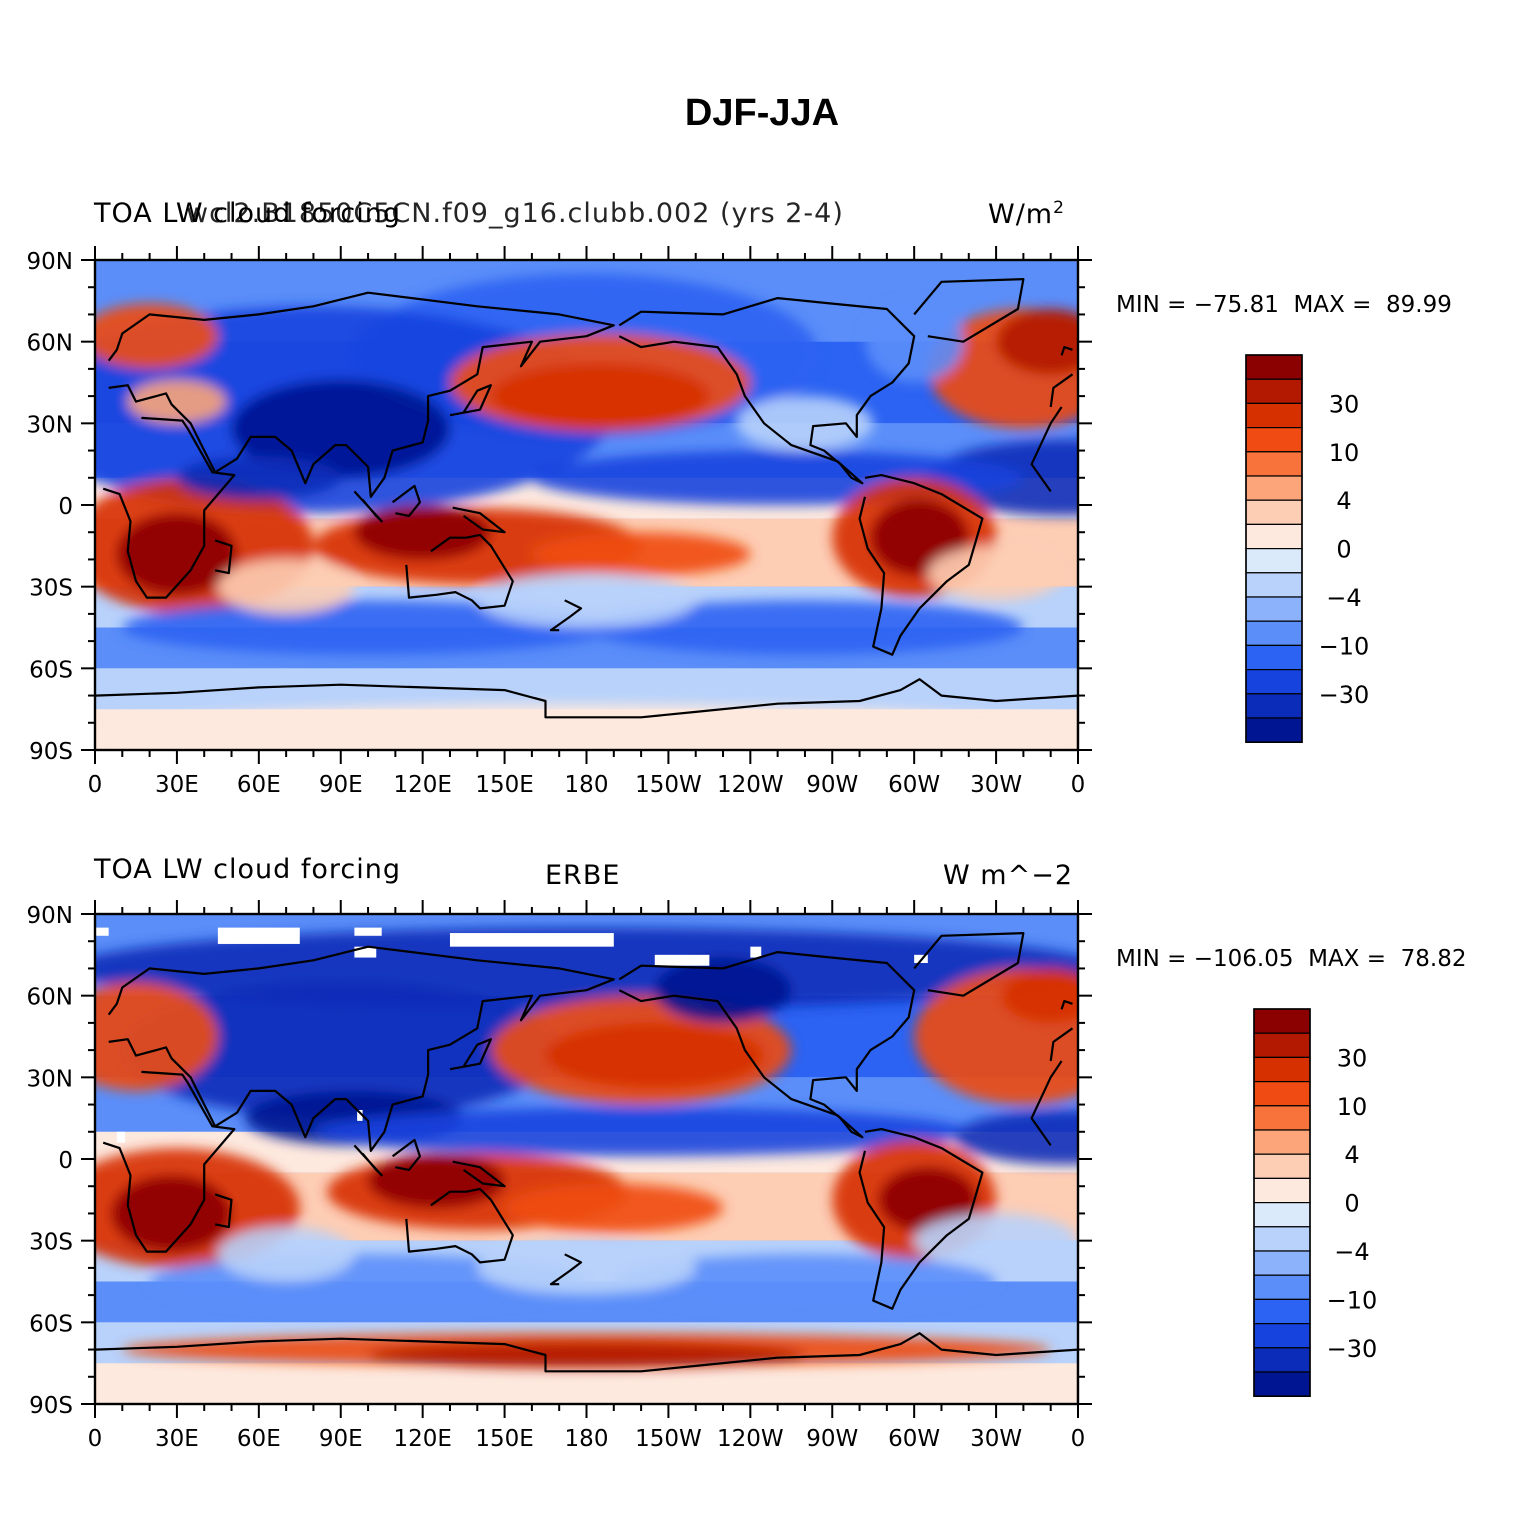  What do you see at coordinates (1343, 501) in the screenshot?
I see `colorbar1-label: 4` at bounding box center [1343, 501].